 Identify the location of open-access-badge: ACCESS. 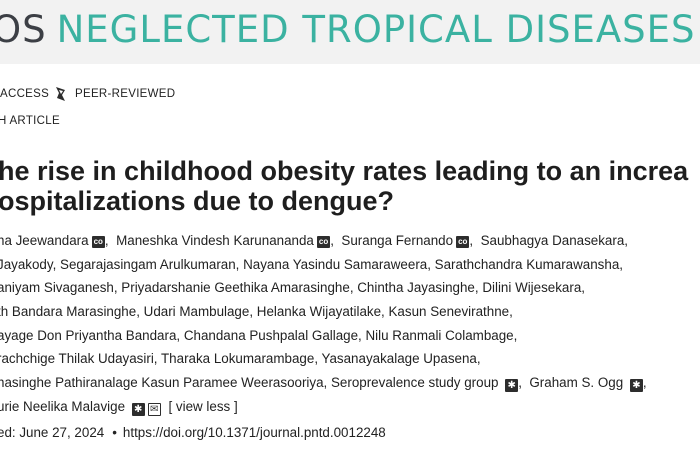
(25, 94).